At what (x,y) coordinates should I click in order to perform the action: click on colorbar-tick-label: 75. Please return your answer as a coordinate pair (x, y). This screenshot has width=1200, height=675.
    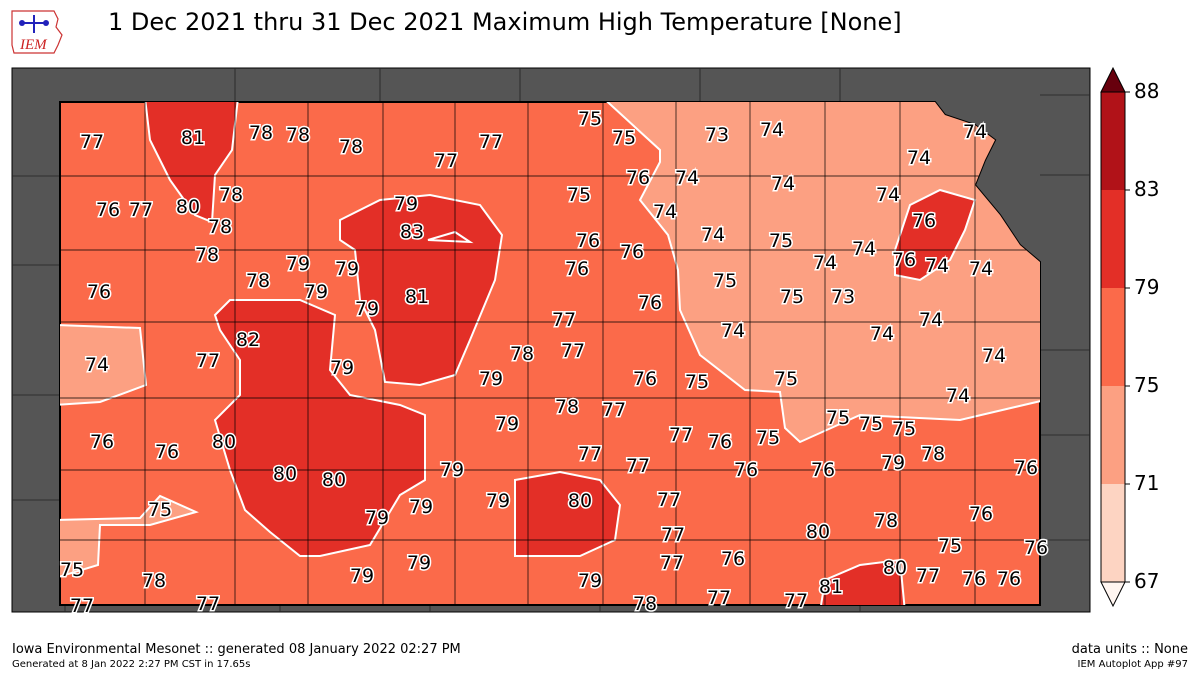
    Looking at the image, I should click on (1147, 385).